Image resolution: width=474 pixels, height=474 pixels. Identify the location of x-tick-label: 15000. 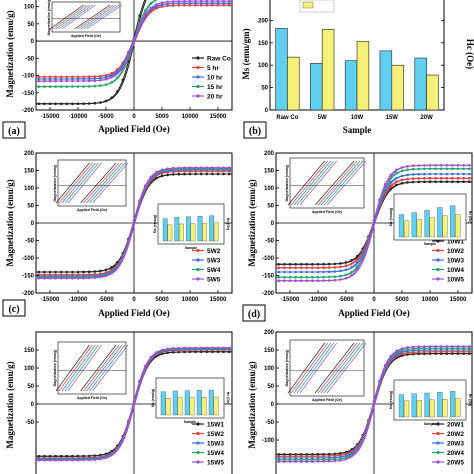
(218, 117).